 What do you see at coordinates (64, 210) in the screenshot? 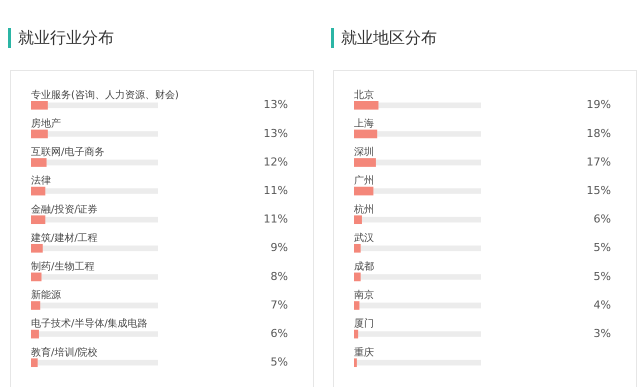
I see `category-label: 金融/投资/证券` at bounding box center [64, 210].